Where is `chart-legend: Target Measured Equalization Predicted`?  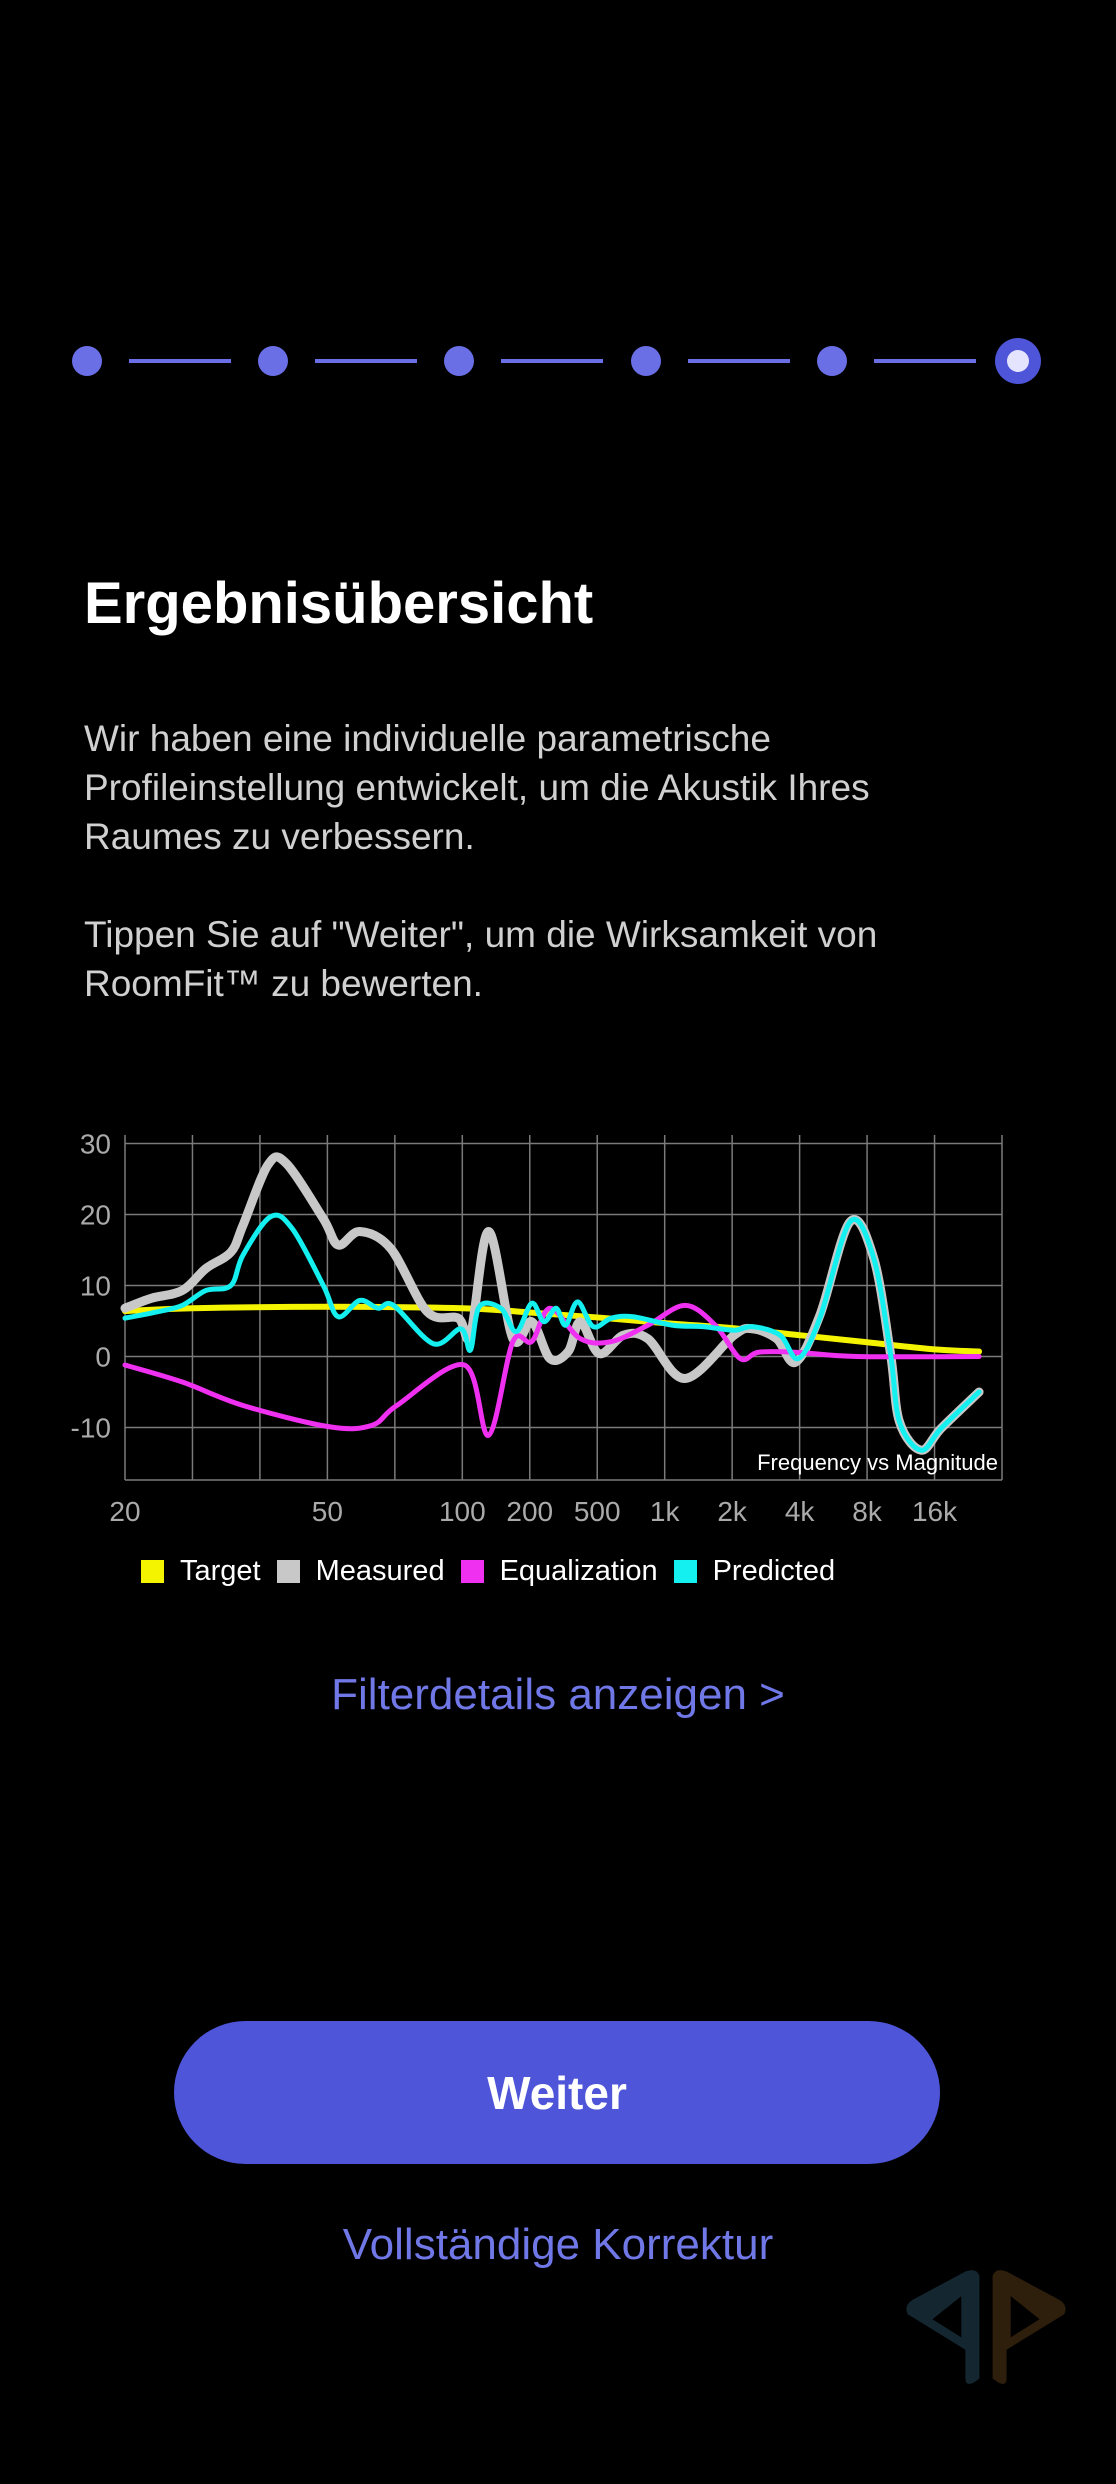
chart-legend: Target Measured Equalization Predicted is located at coordinates (496, 1571).